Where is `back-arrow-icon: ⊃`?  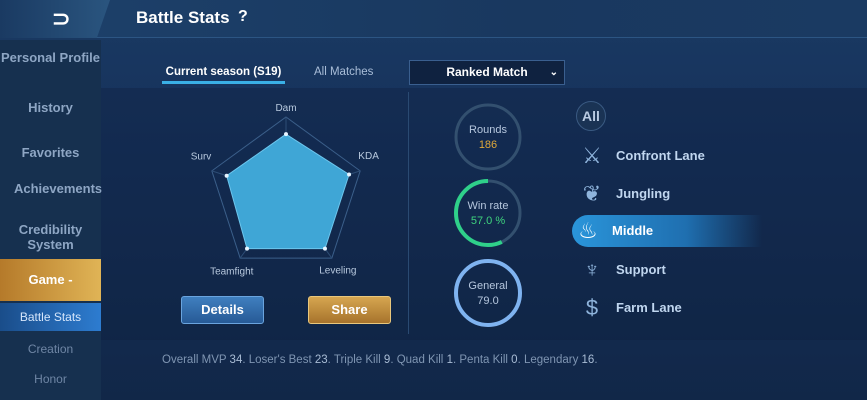 back-arrow-icon: ⊃ is located at coordinates (61, 18).